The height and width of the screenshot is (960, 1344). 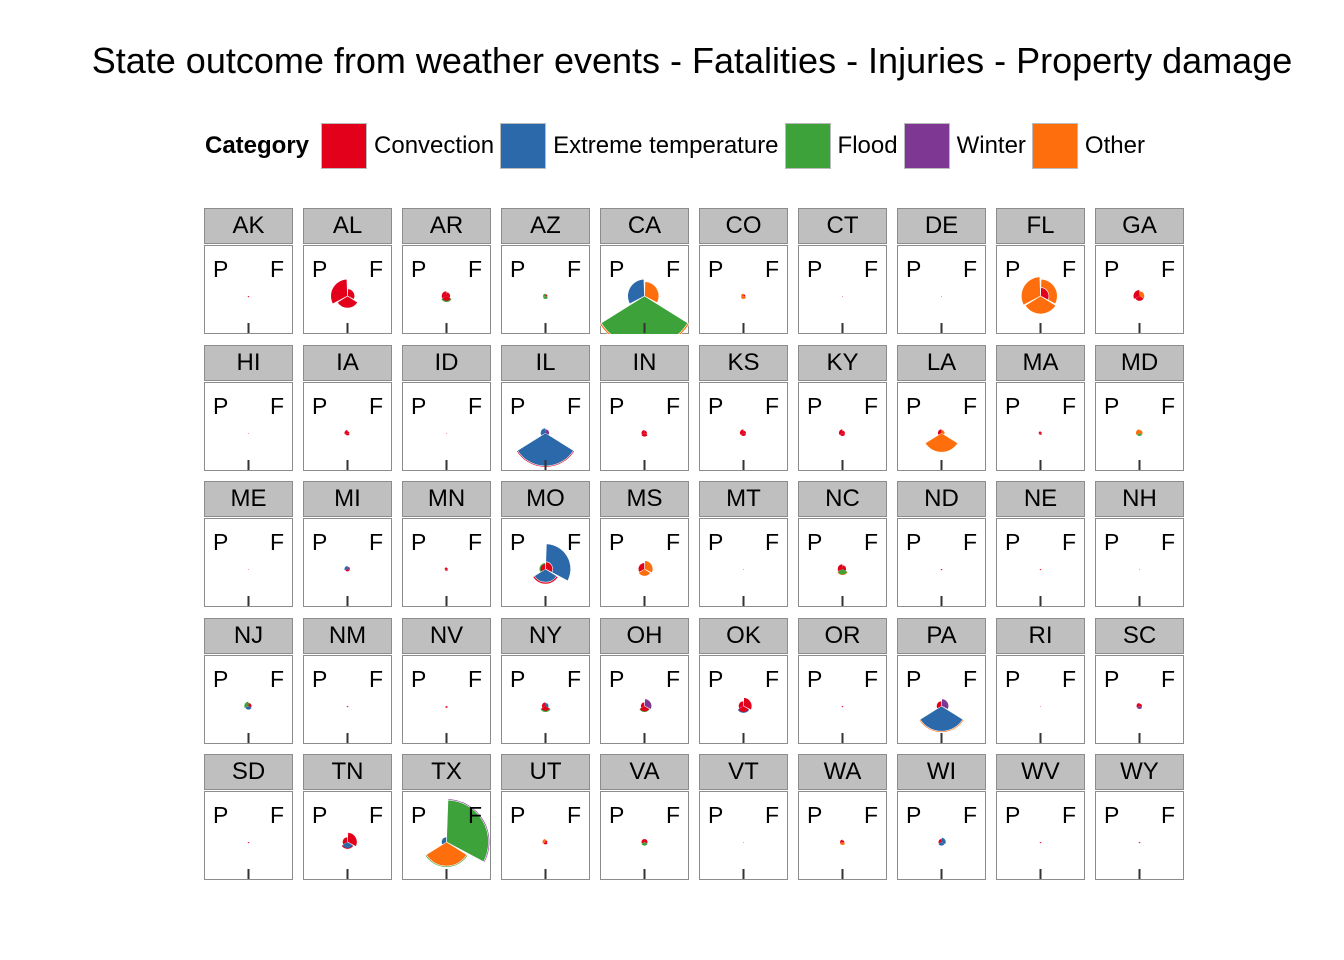 I want to click on facet-panel: AR P F, so click(x=446, y=271).